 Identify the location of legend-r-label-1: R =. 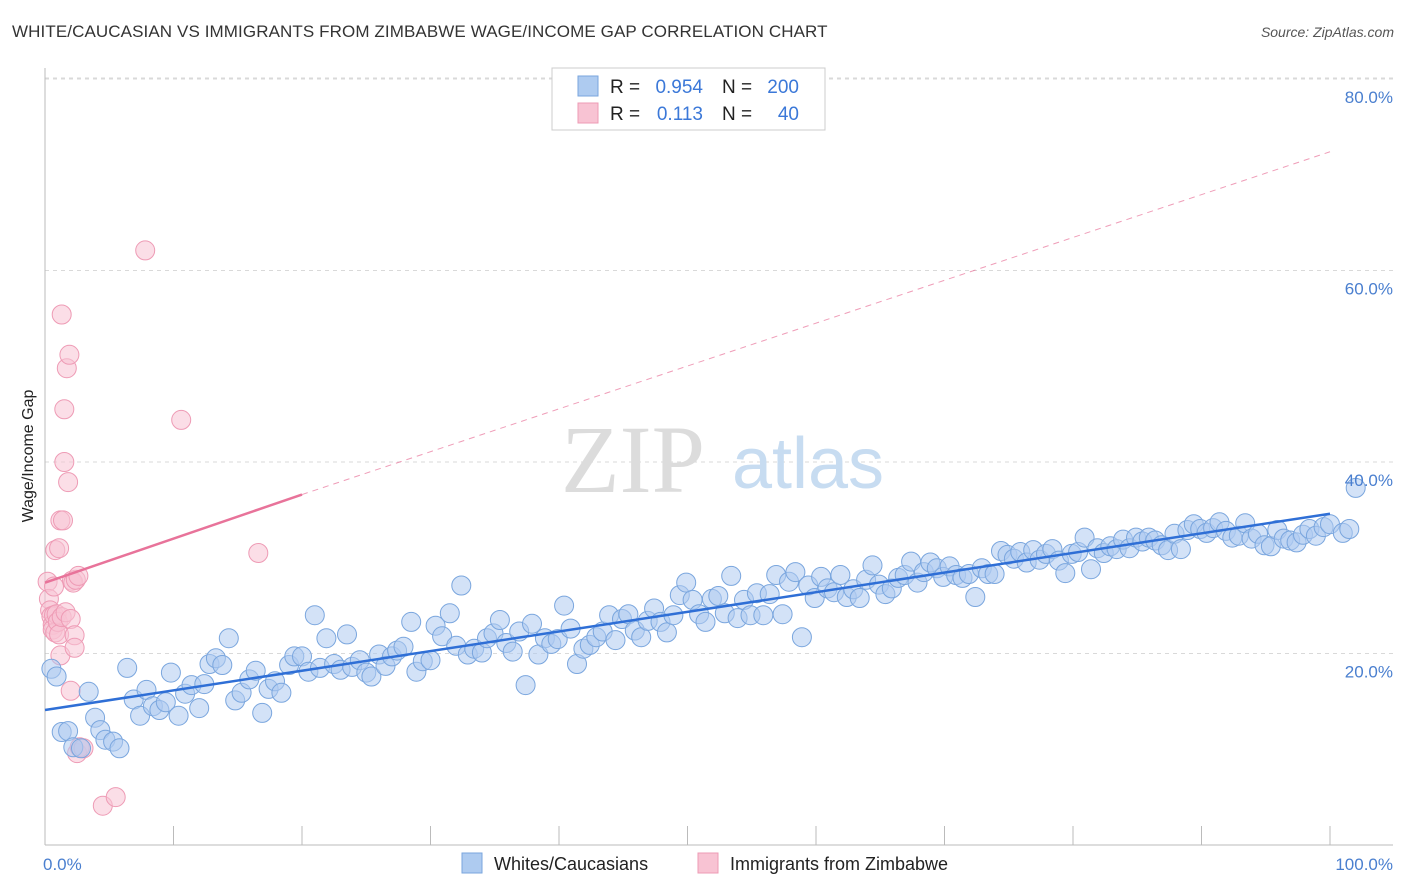
(625, 87).